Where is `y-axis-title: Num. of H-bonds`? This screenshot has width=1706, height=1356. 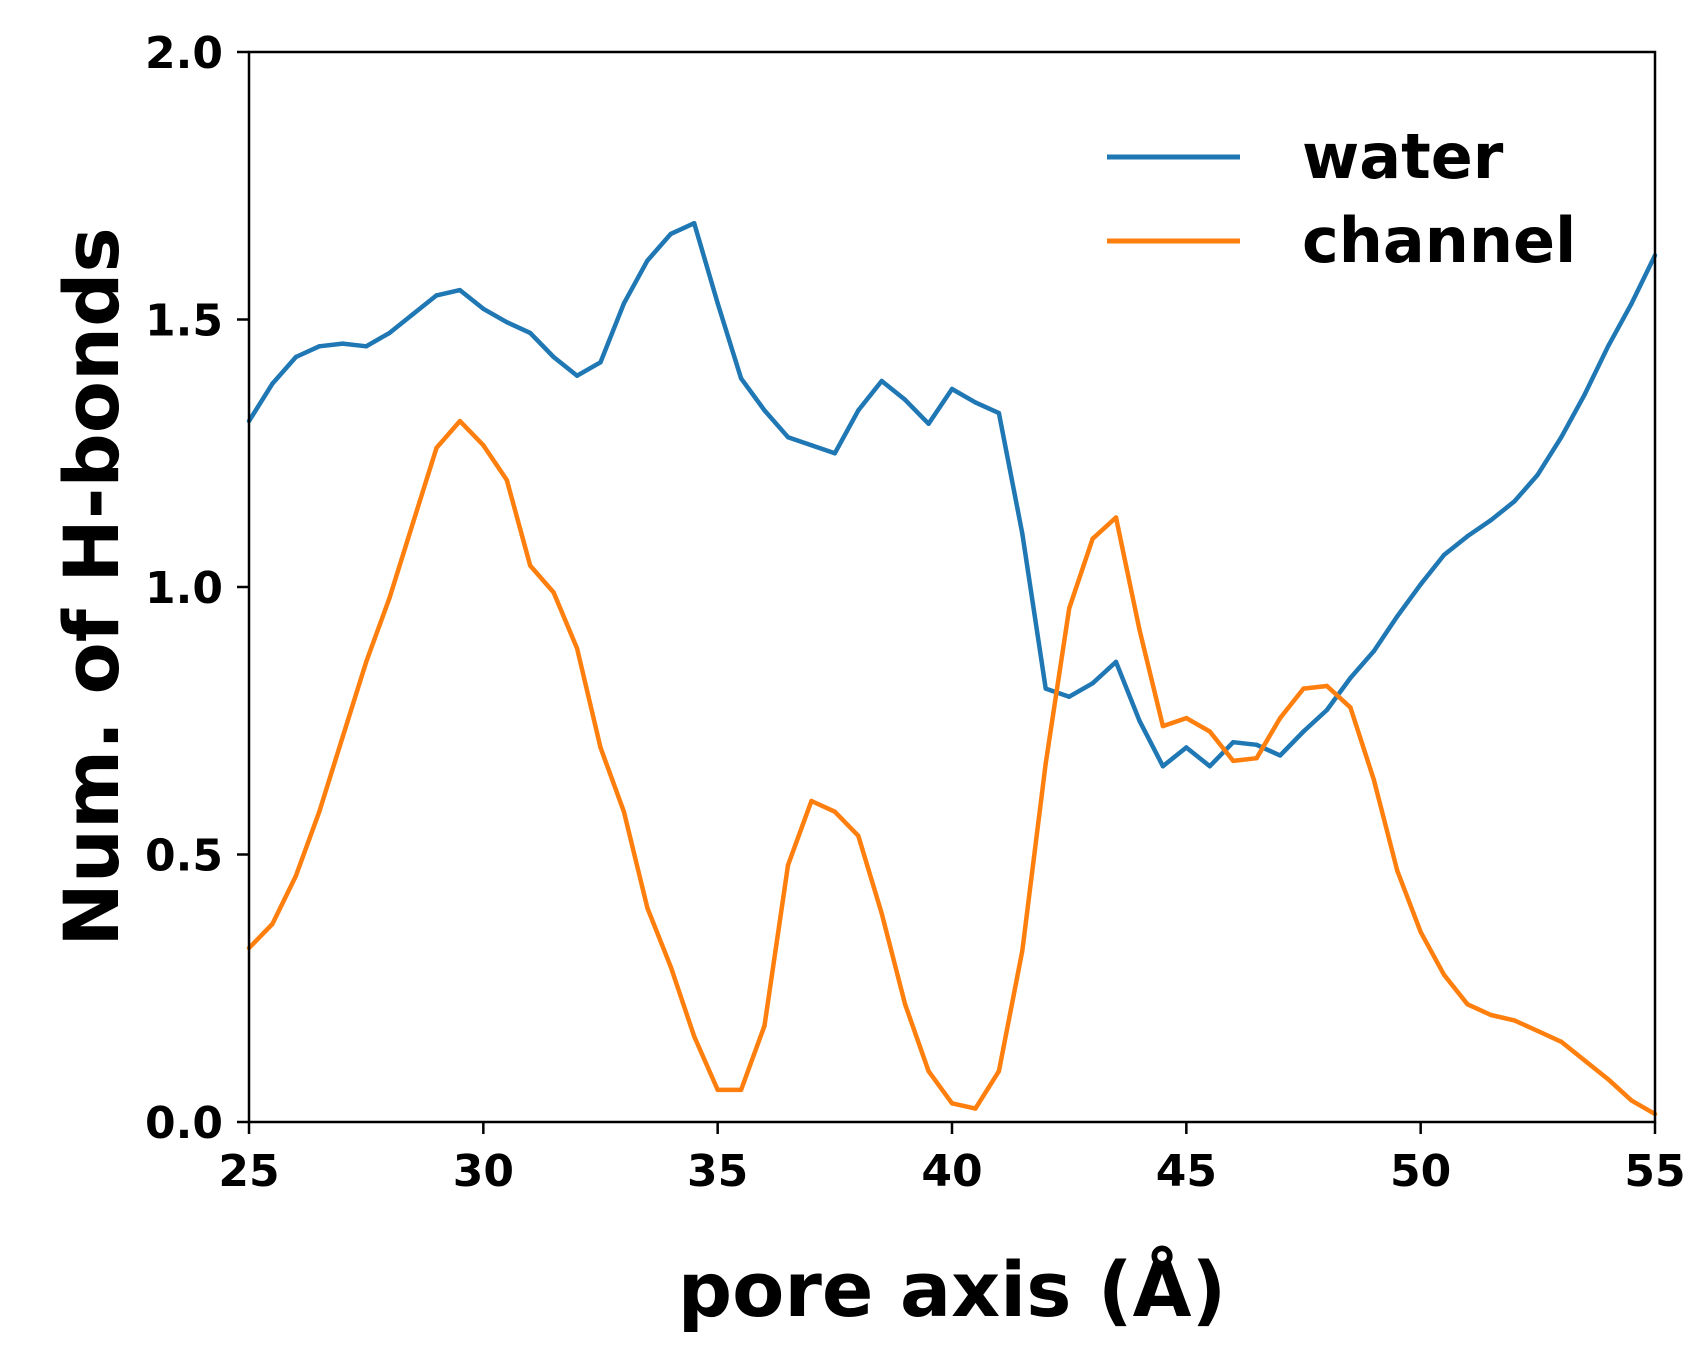
y-axis-title: Num. of H-bonds is located at coordinates (91, 586).